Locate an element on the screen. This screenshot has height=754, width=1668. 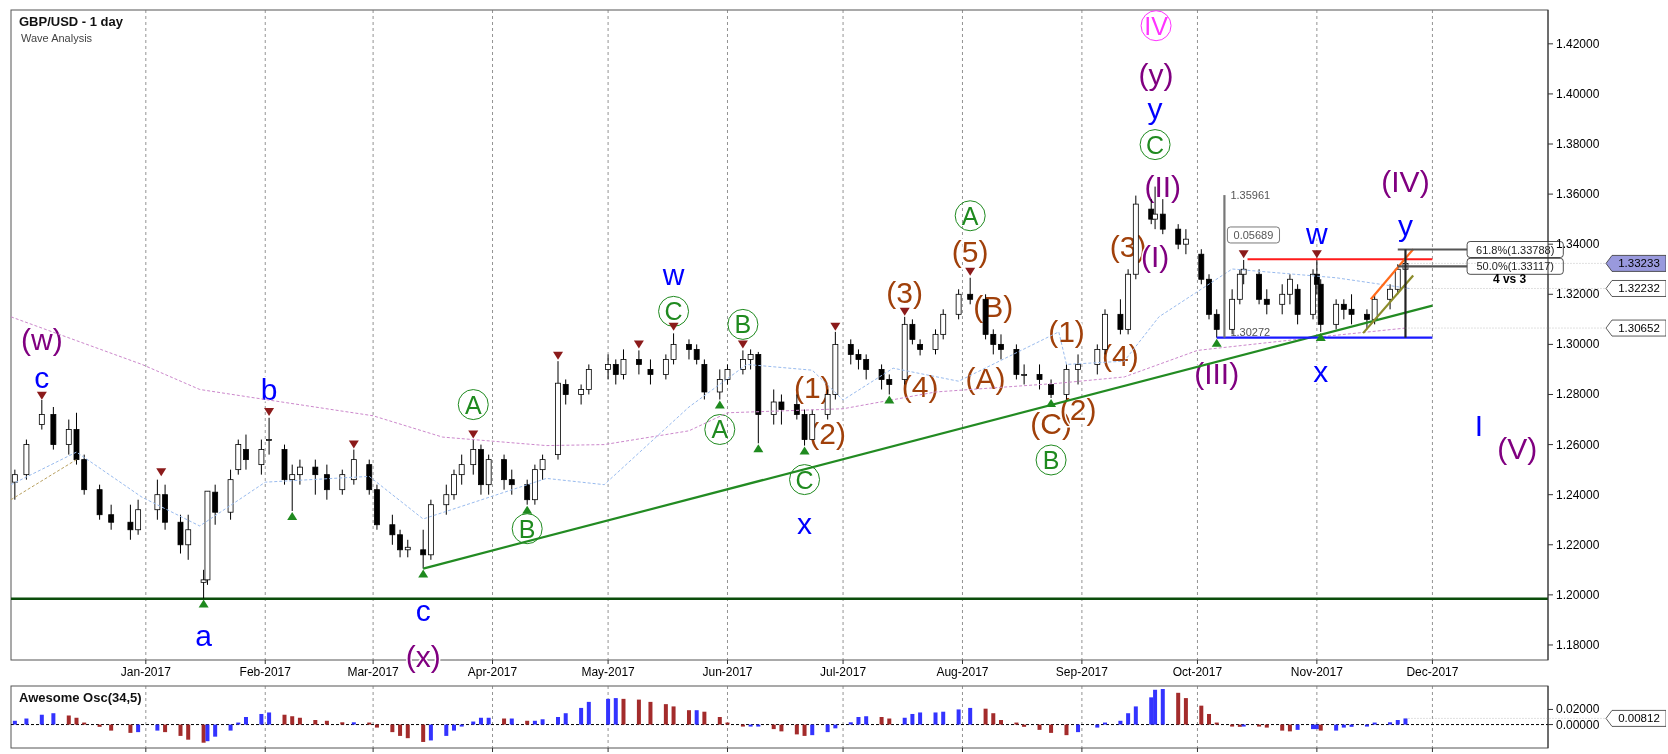
annotation: y is located at coordinates (1155, 108).